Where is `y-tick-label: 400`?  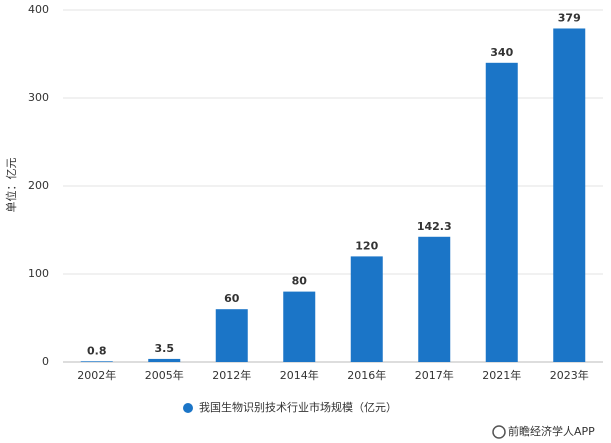 y-tick-label: 400 is located at coordinates (38, 9).